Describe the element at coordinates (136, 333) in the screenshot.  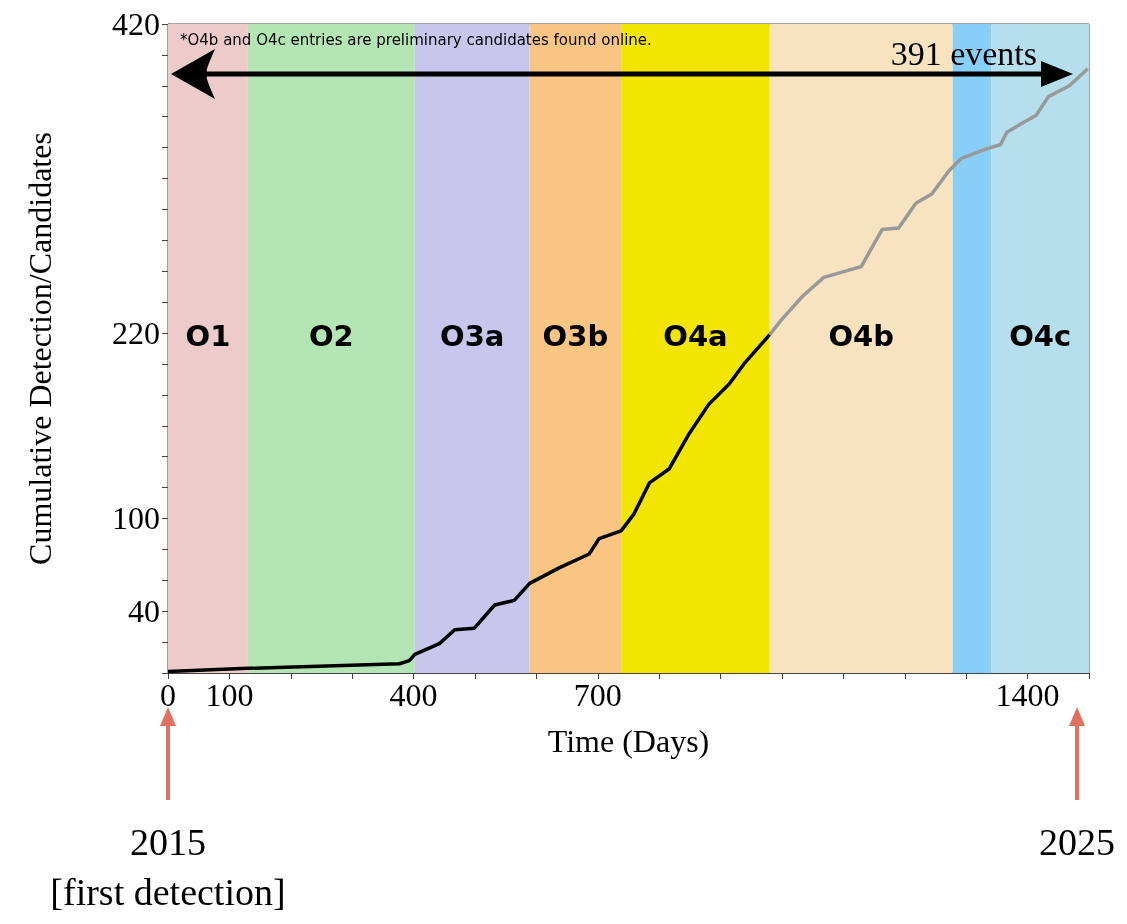
I see `y-tick-label: 220` at that location.